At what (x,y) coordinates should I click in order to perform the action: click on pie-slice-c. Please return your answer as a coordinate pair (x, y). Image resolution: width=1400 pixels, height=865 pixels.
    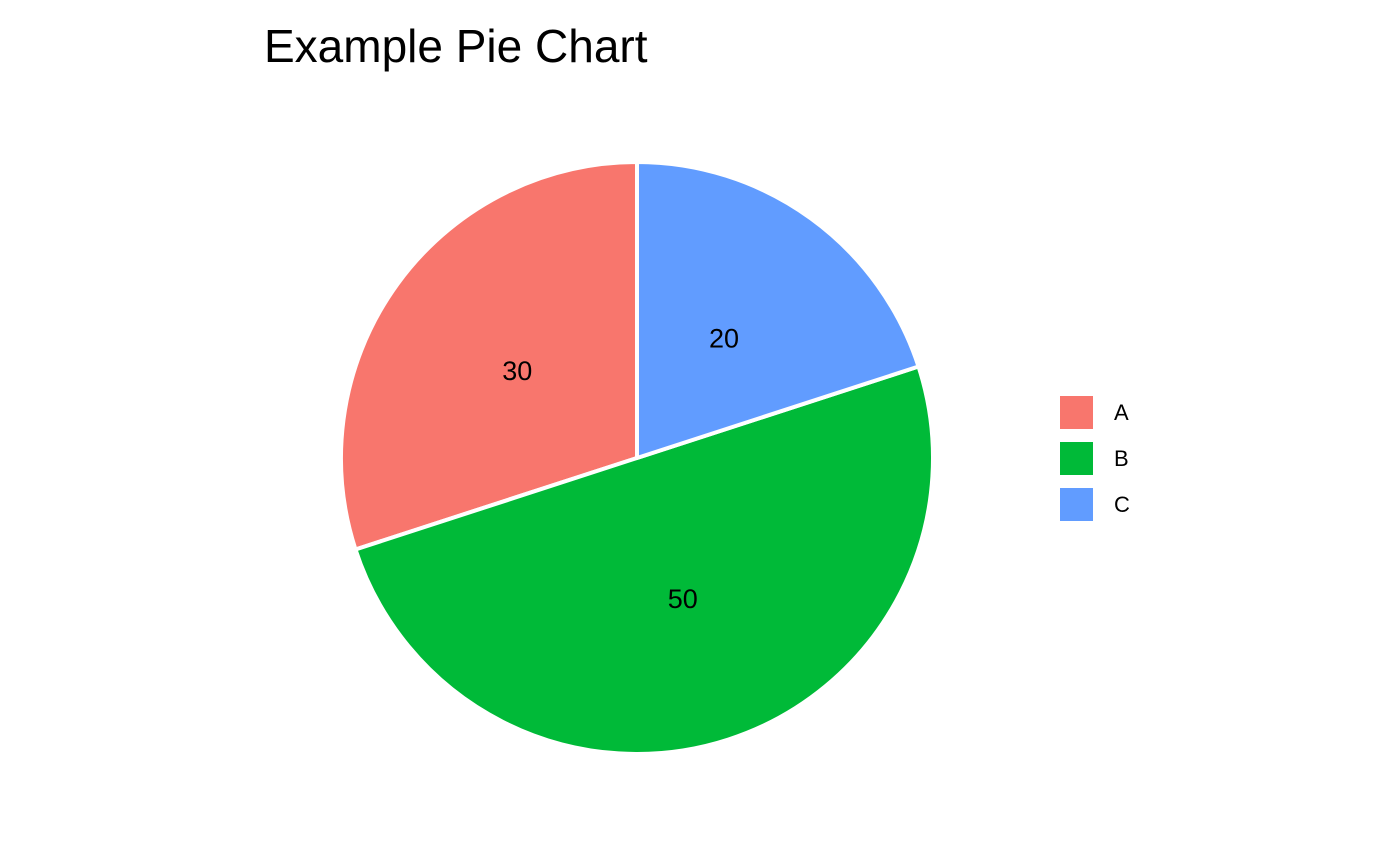
    Looking at the image, I should click on (778, 310).